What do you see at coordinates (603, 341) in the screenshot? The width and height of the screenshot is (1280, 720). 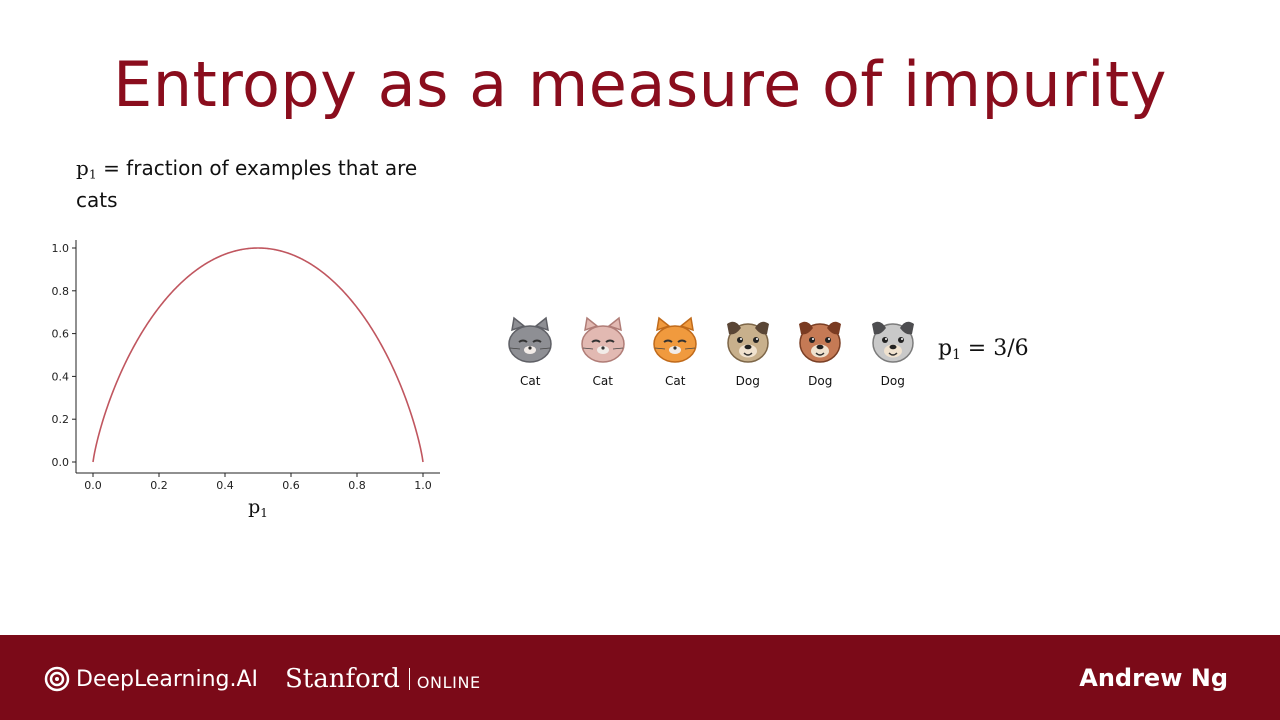 I see `pink-cat-icon` at bounding box center [603, 341].